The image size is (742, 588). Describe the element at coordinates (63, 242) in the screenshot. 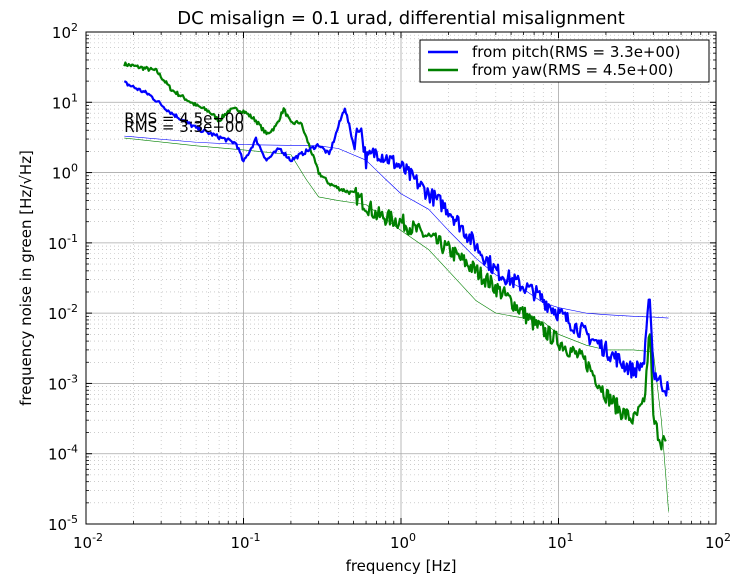

I see `y-tick-label: 10⁻¹` at that location.